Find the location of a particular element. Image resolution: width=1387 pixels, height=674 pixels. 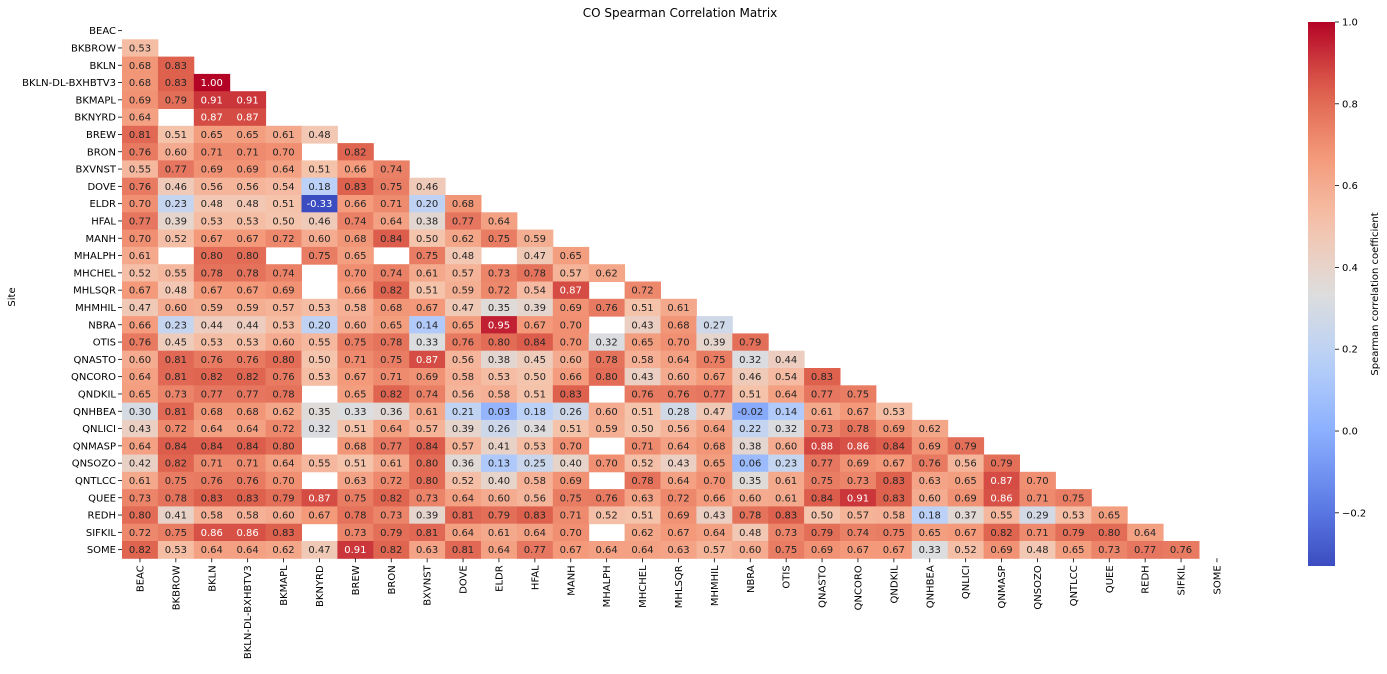

cell-value-label: 0.58 is located at coordinates (535, 481).